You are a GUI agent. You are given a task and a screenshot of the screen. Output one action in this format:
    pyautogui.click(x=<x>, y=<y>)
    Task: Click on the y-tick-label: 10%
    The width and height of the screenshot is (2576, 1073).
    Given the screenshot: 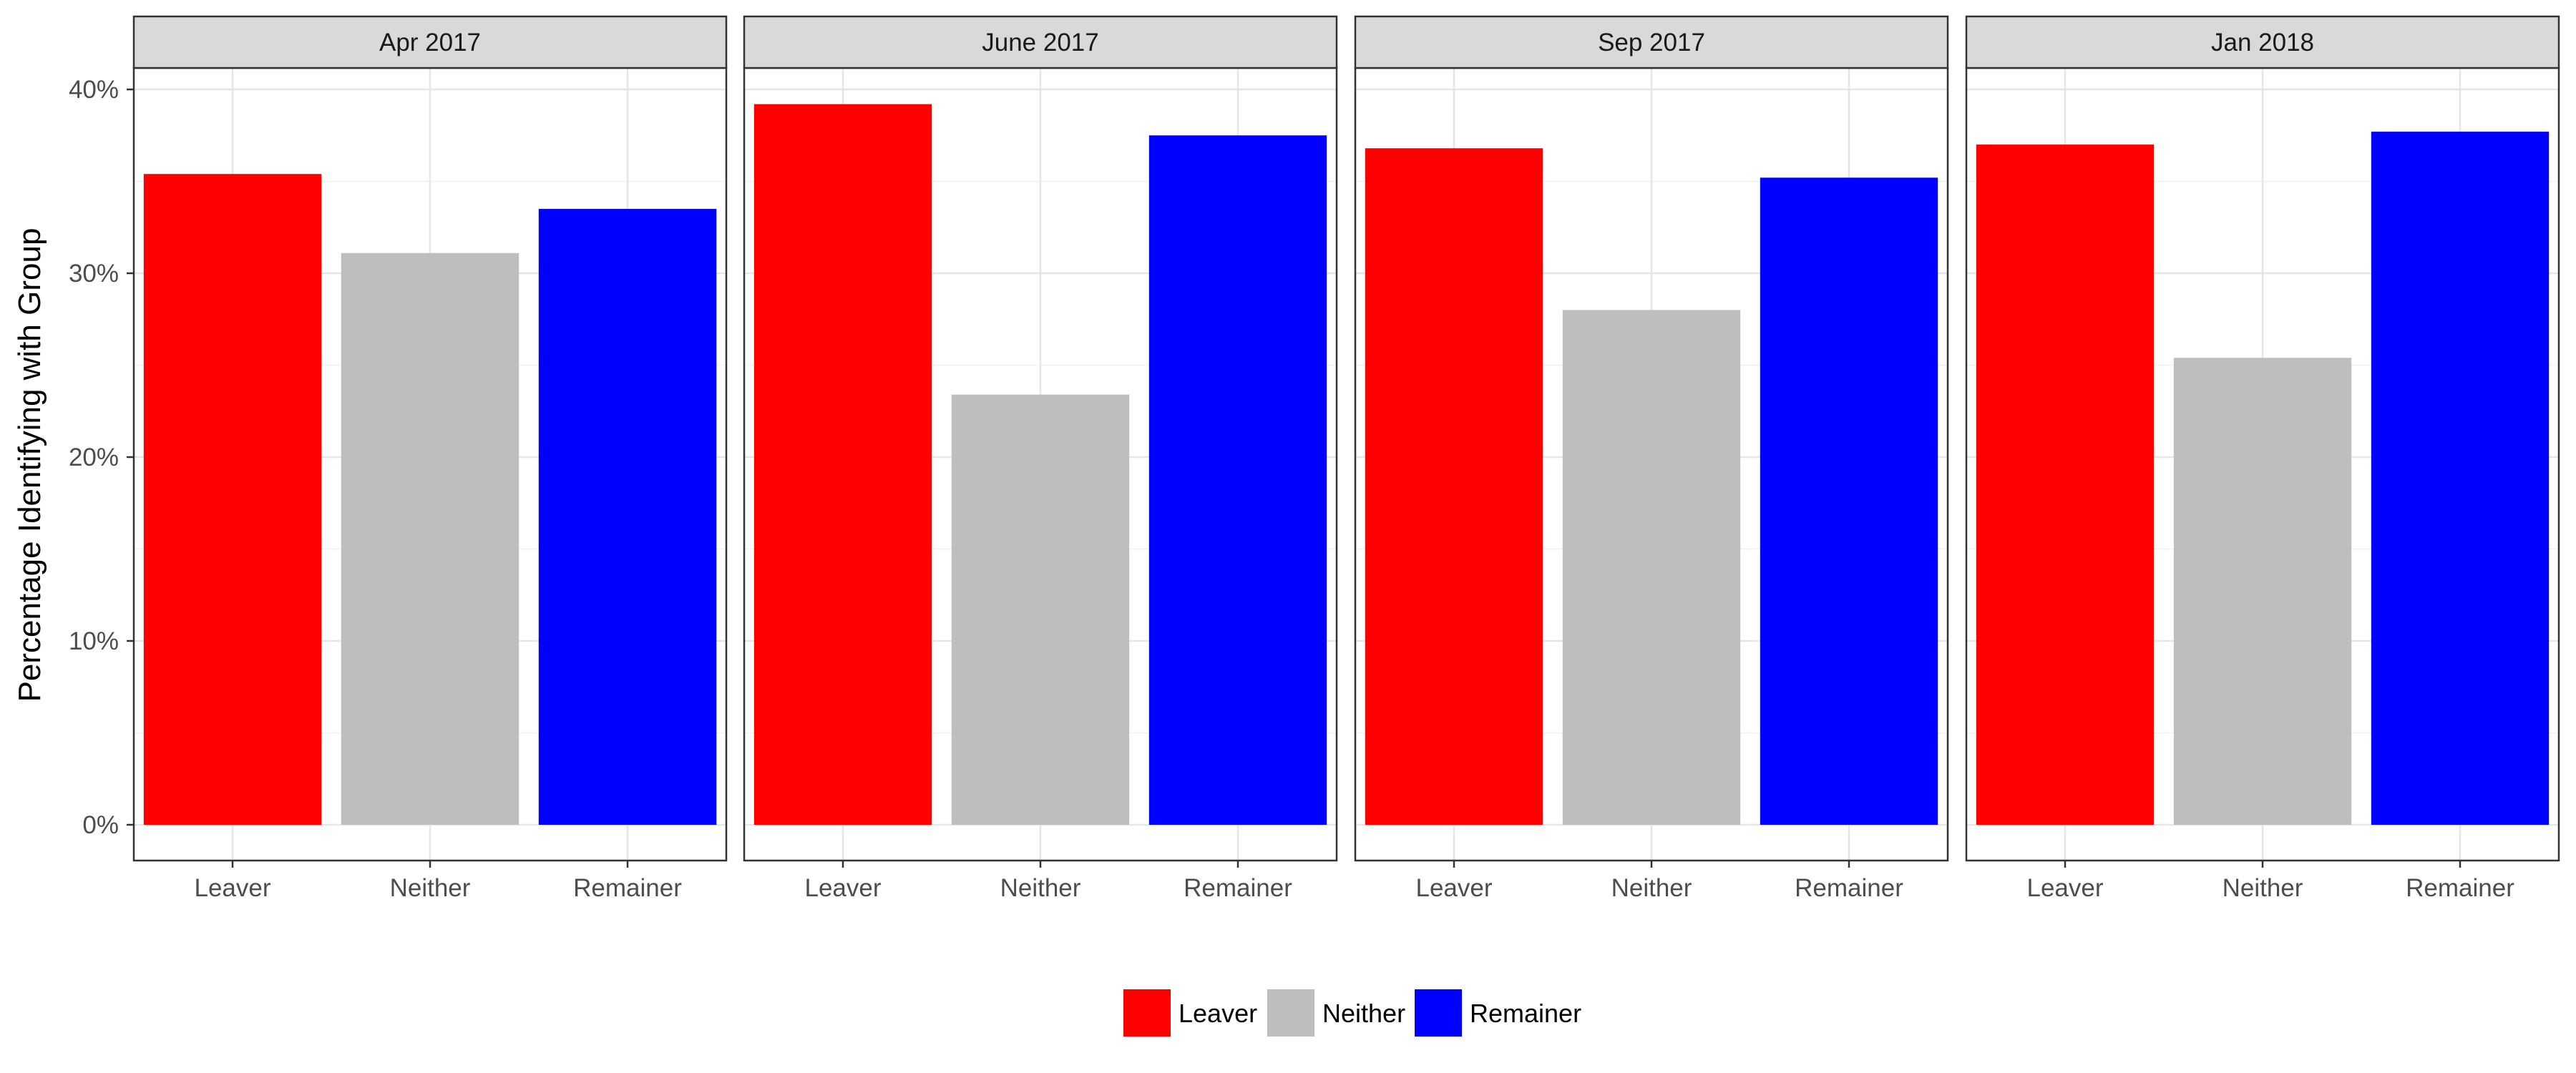 What is the action you would take?
    pyautogui.click(x=94, y=641)
    